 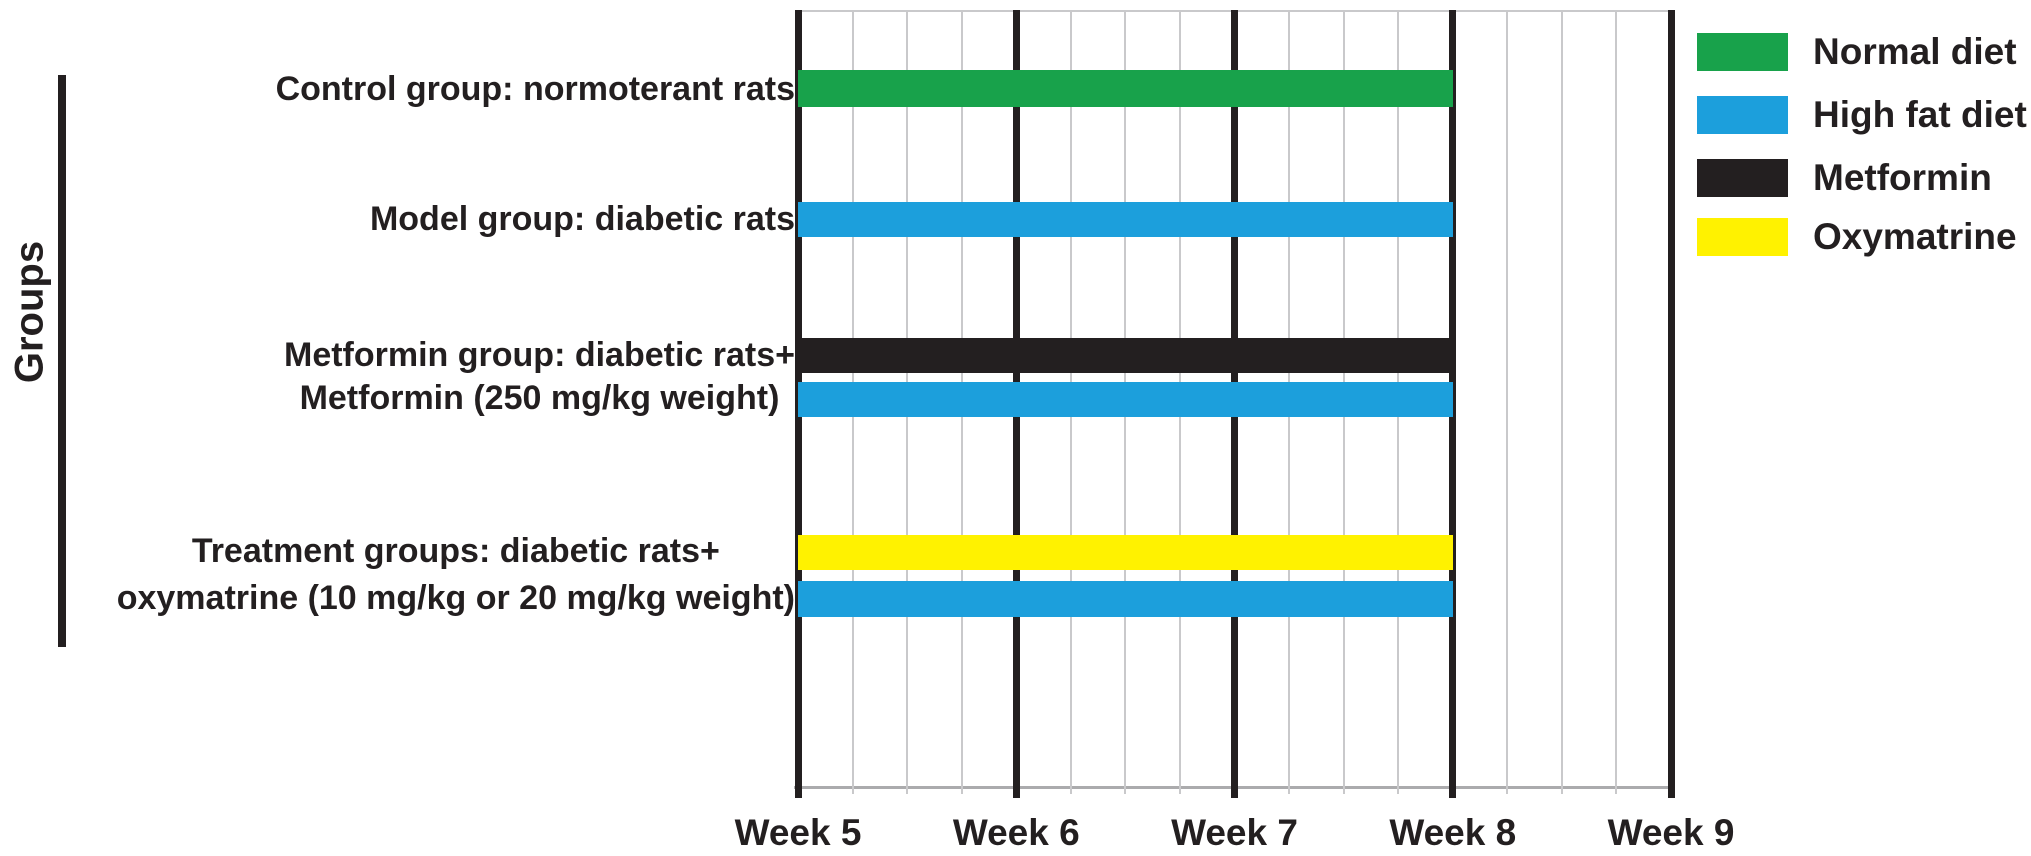 What do you see at coordinates (539, 398) in the screenshot?
I see `group-label-line: Metformin (250 mg/kg weight)` at bounding box center [539, 398].